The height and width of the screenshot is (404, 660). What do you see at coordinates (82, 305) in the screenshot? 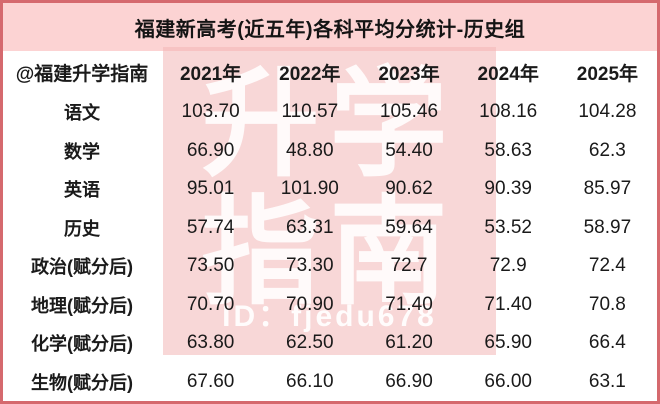
I see `subject-label: 地理(赋分后)` at bounding box center [82, 305].